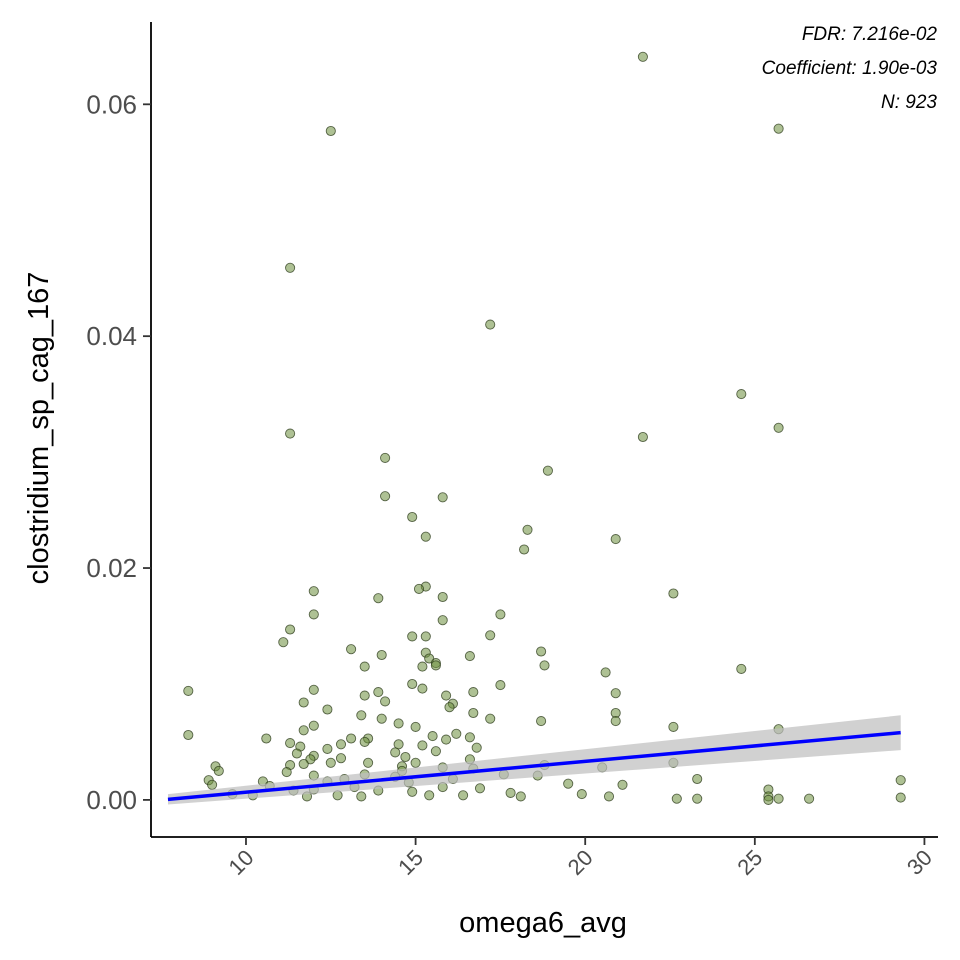  Describe the element at coordinates (111, 336) in the screenshot. I see `y-tick-label: 0.04` at that location.